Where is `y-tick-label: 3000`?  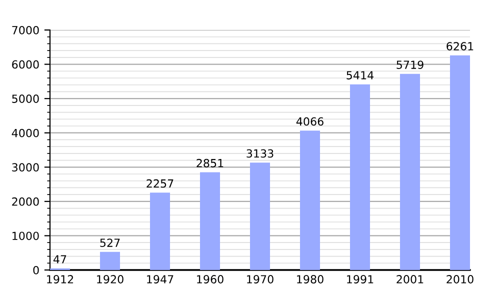
y-tick-label: 3000 is located at coordinates (25, 167).